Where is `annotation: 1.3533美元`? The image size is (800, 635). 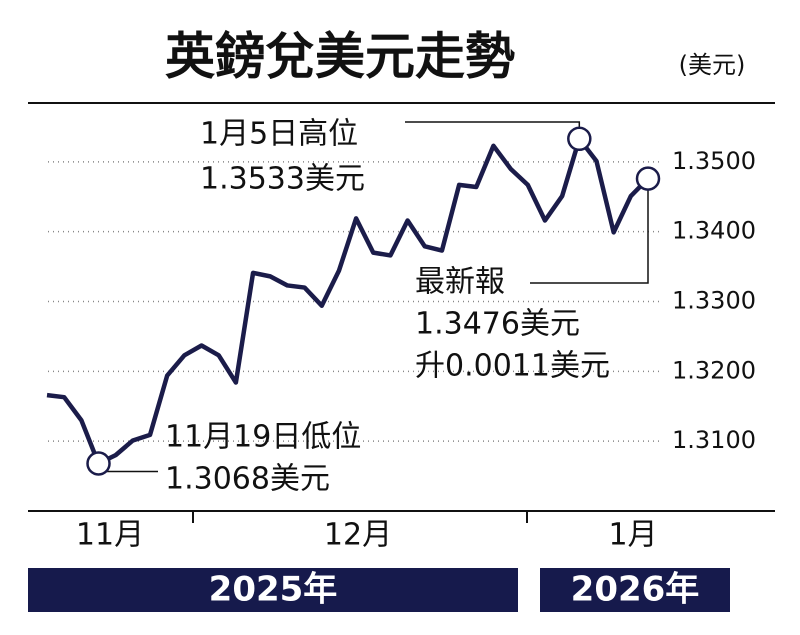 annotation: 1.3533美元 is located at coordinates (282, 179).